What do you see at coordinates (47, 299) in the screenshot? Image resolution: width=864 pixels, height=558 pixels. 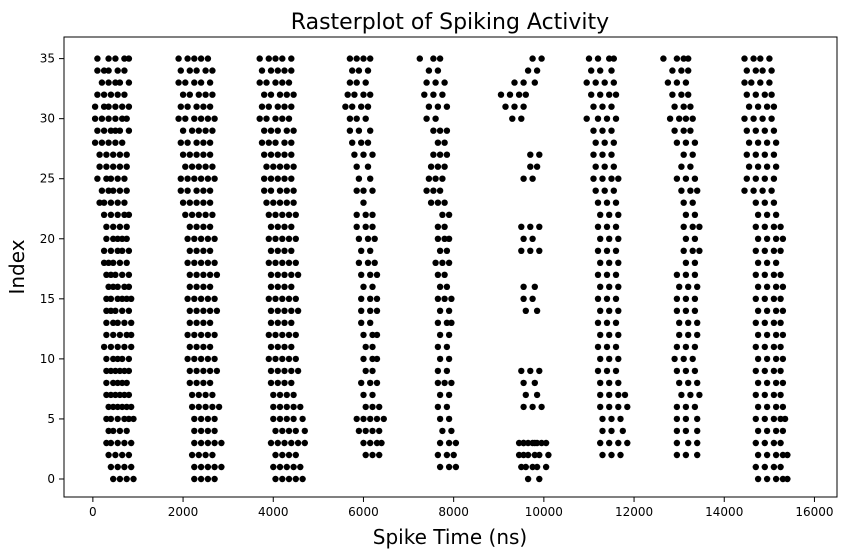 I see `y-tick-label: 15` at bounding box center [47, 299].